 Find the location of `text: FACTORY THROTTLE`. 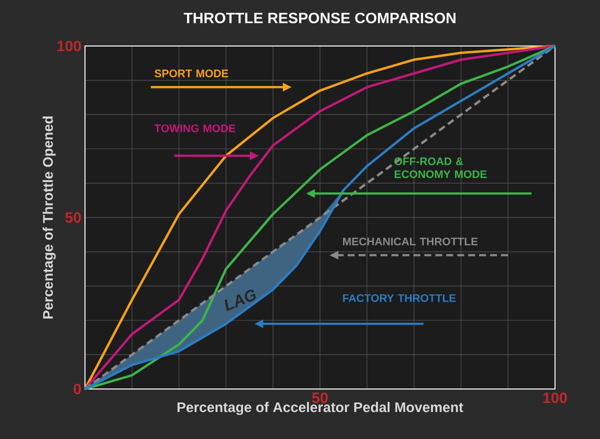

text: FACTORY THROTTLE is located at coordinates (399, 298).